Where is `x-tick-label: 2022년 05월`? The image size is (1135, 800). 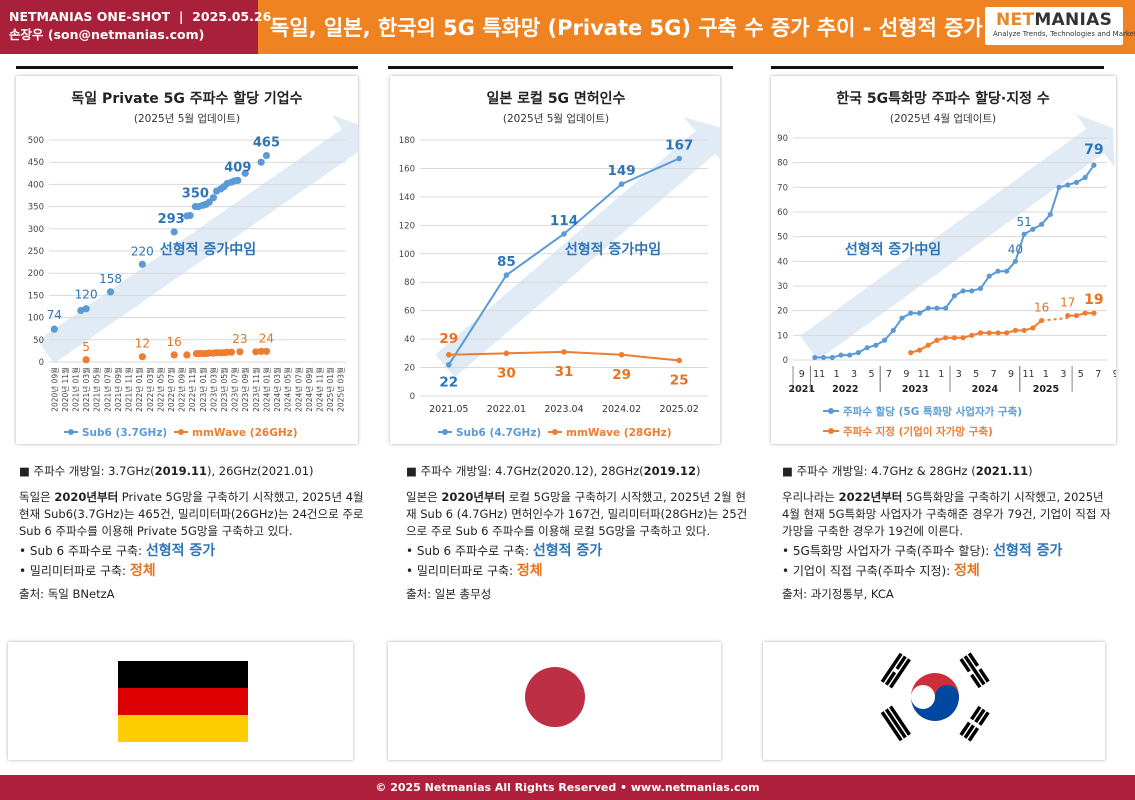
x-tick-label: 2022년 05월 is located at coordinates (160, 389).